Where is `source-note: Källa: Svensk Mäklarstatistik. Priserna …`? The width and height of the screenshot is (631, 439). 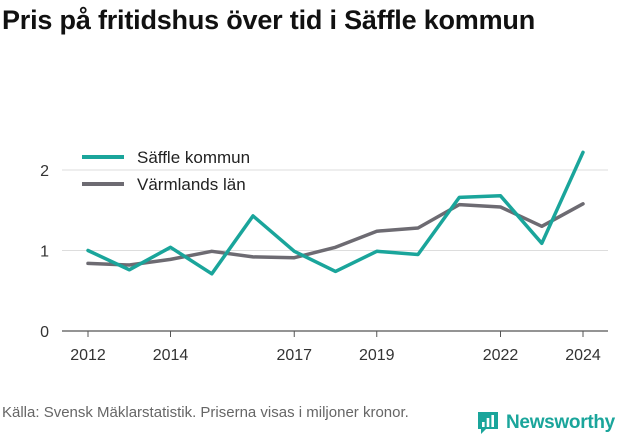 source-note: Källa: Svensk Mäklarstatistik. Priserna … is located at coordinates (205, 412).